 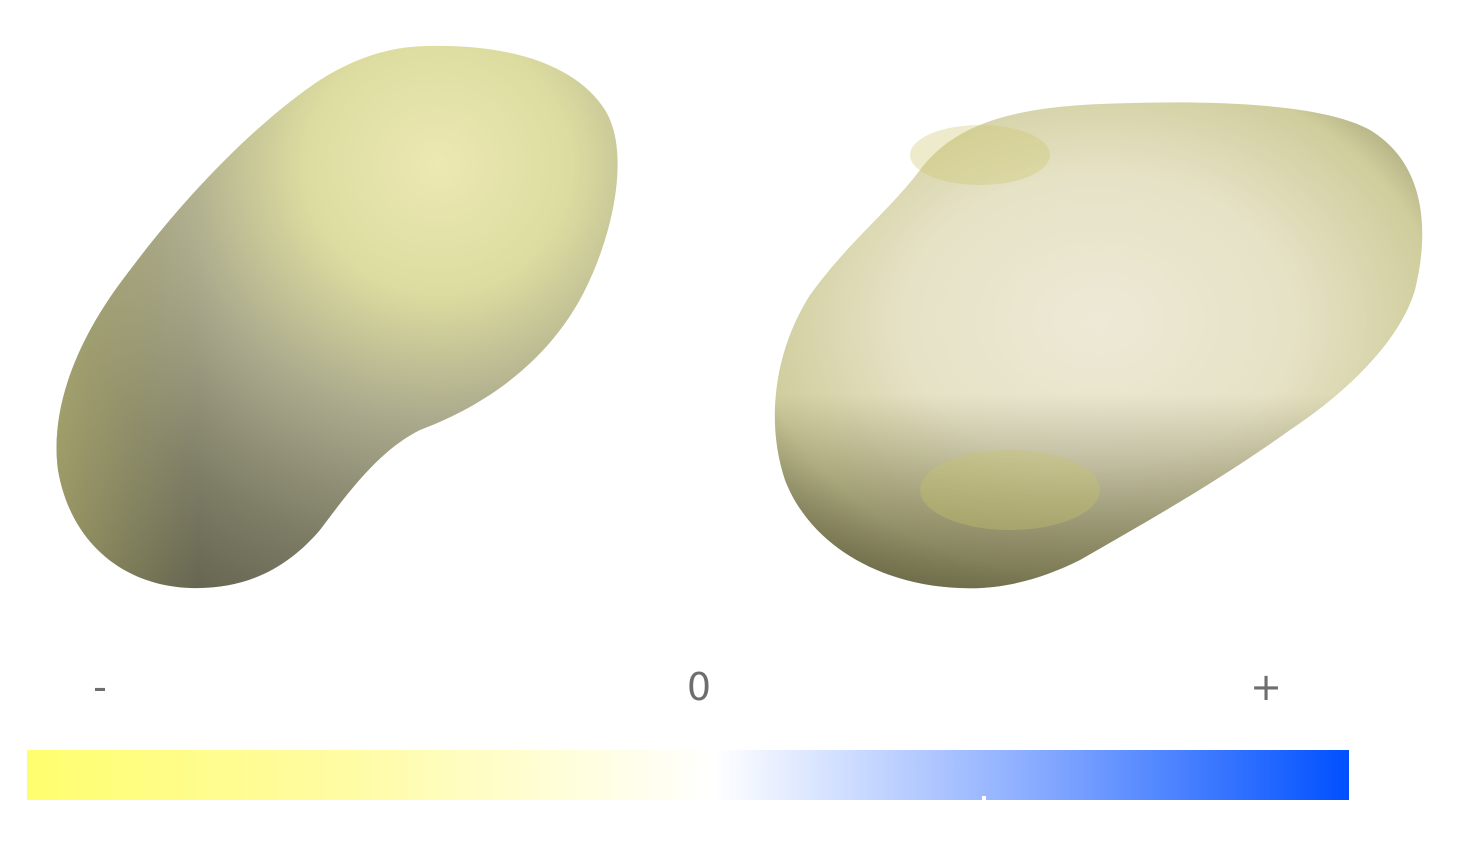 I want to click on scale-mid-label: 0, so click(x=699, y=687).